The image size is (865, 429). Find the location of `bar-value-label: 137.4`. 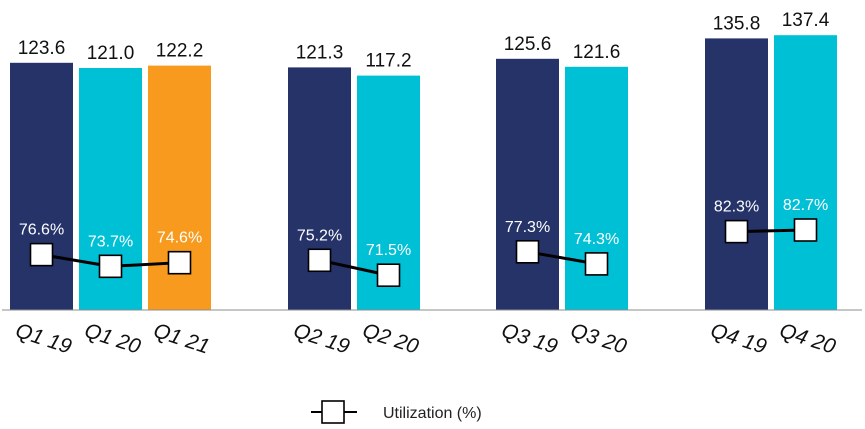

bar-value-label: 137.4 is located at coordinates (806, 20).